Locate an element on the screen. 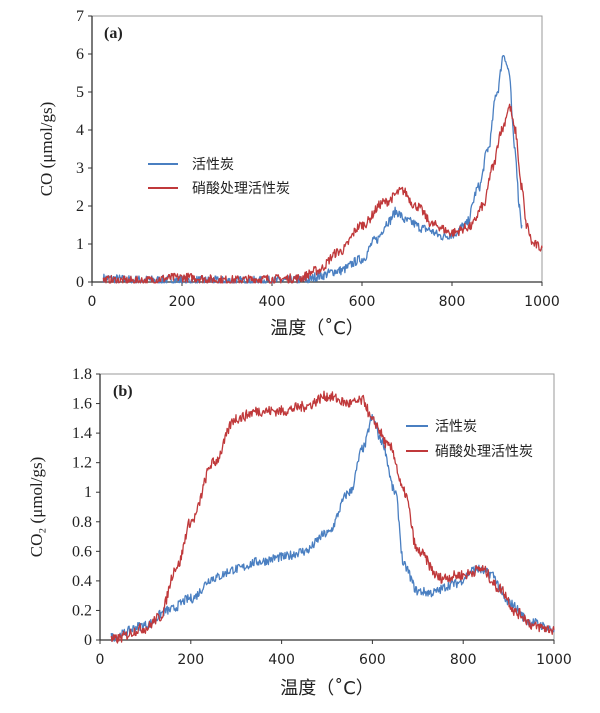  y-tick-label: 0.4 is located at coordinates (82, 581).